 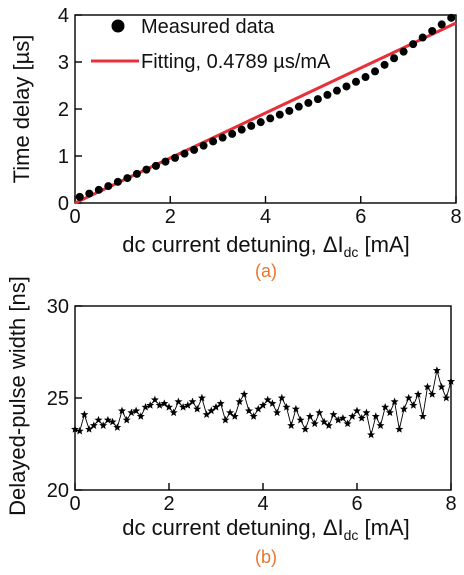 What do you see at coordinates (118, 26) in the screenshot?
I see `legend-marker-measured` at bounding box center [118, 26].